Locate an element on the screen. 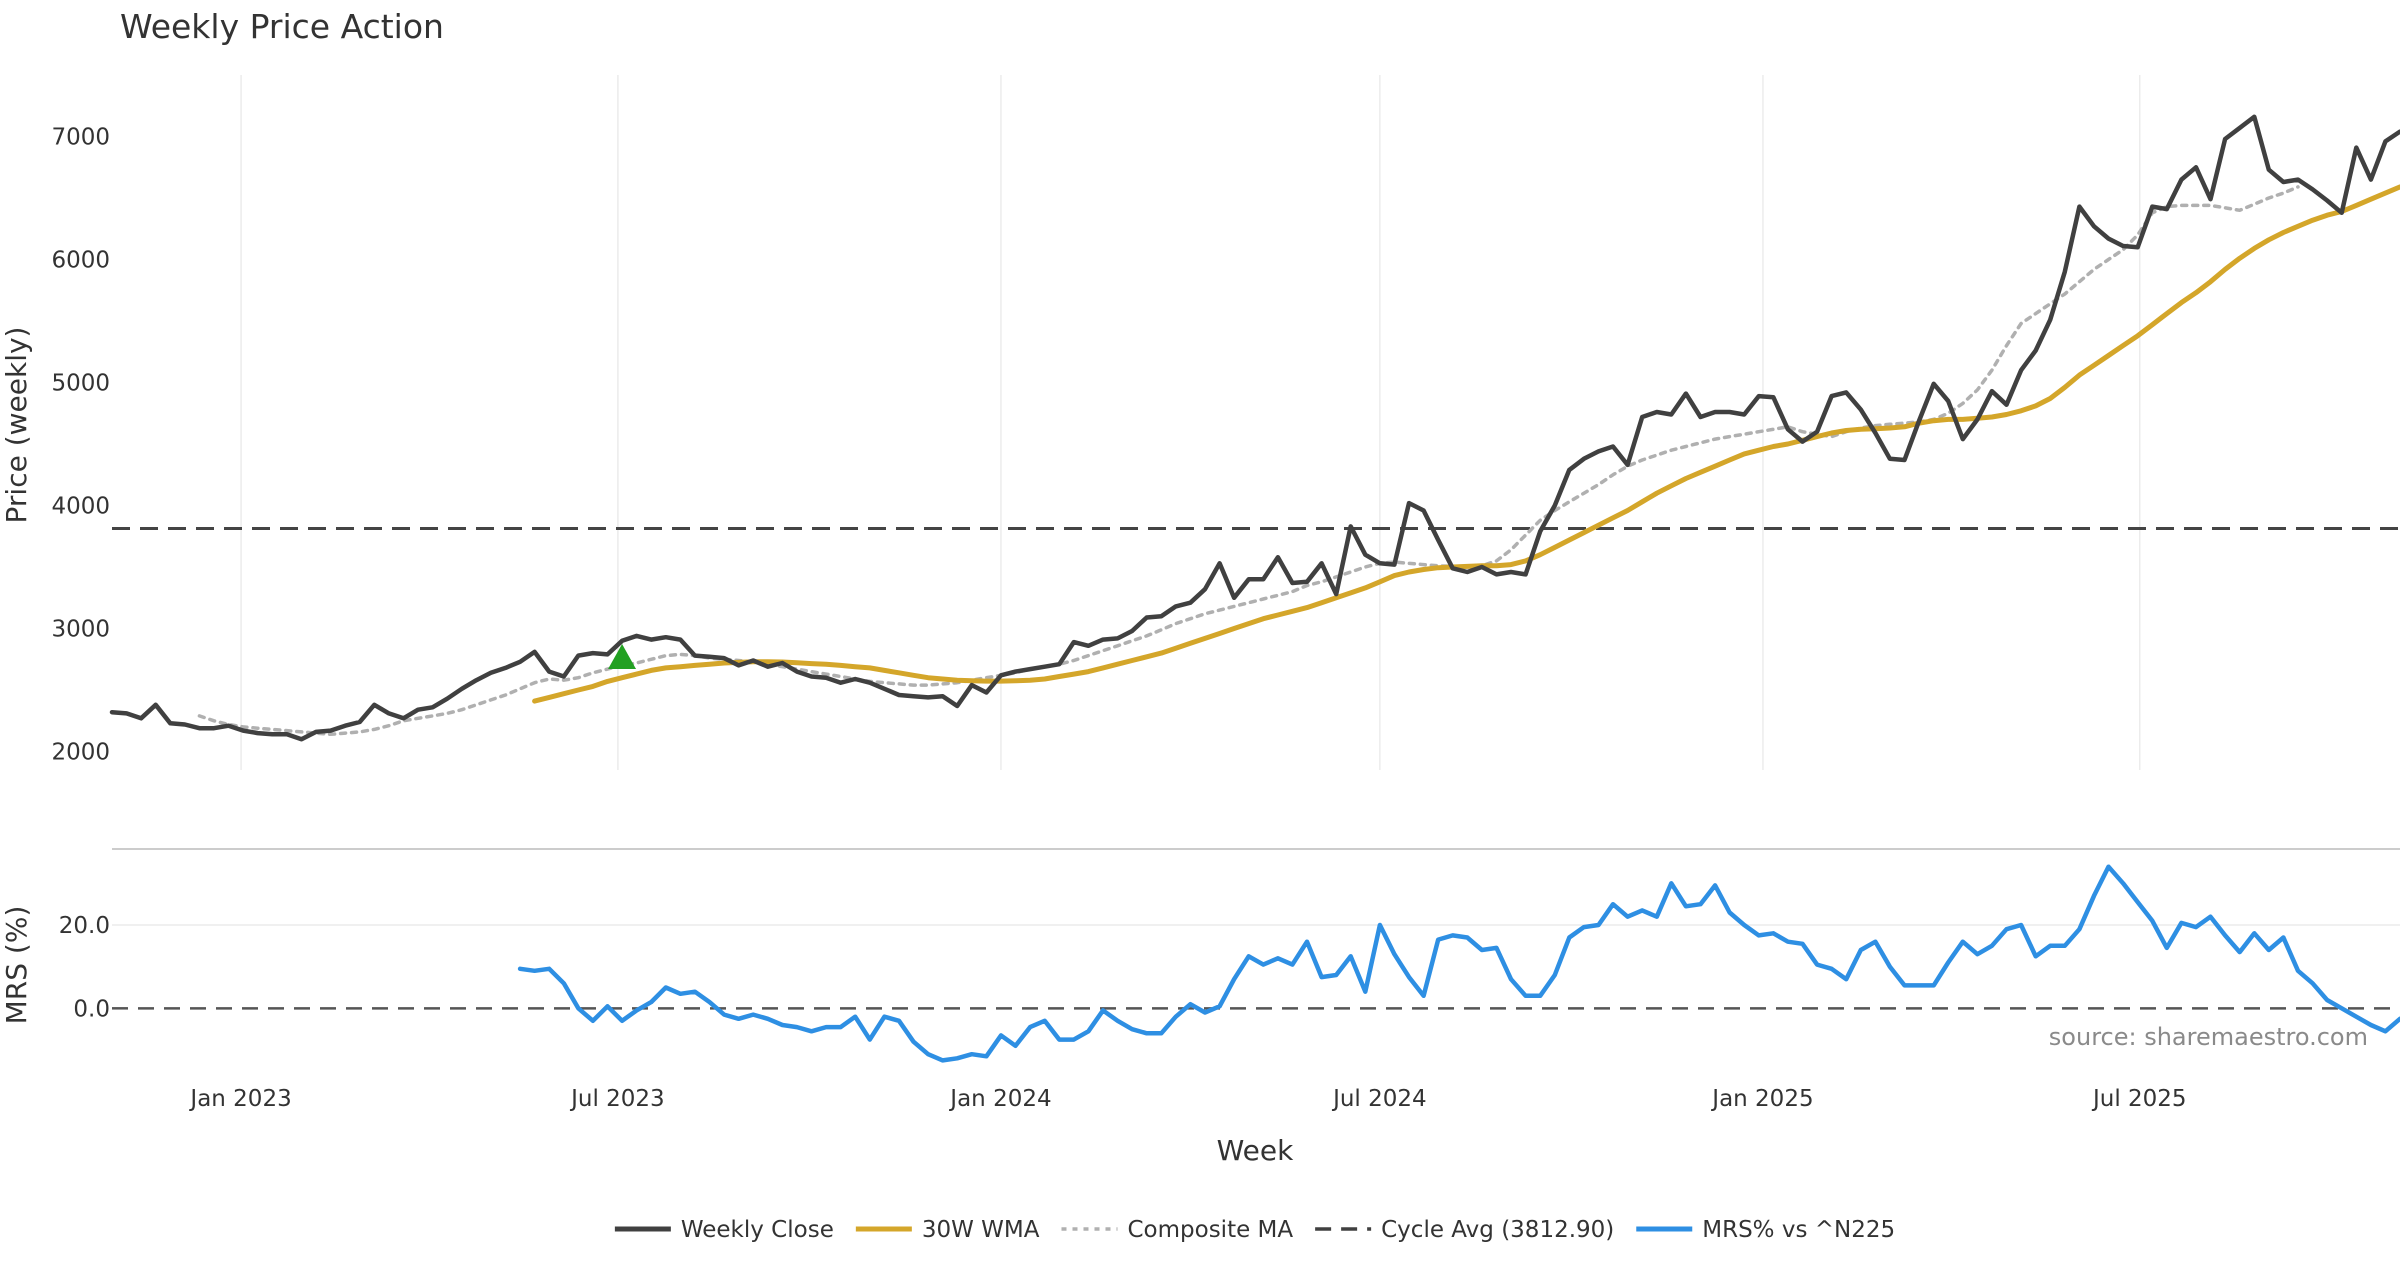  price-y-tick-1: 3000 is located at coordinates (80, 630).